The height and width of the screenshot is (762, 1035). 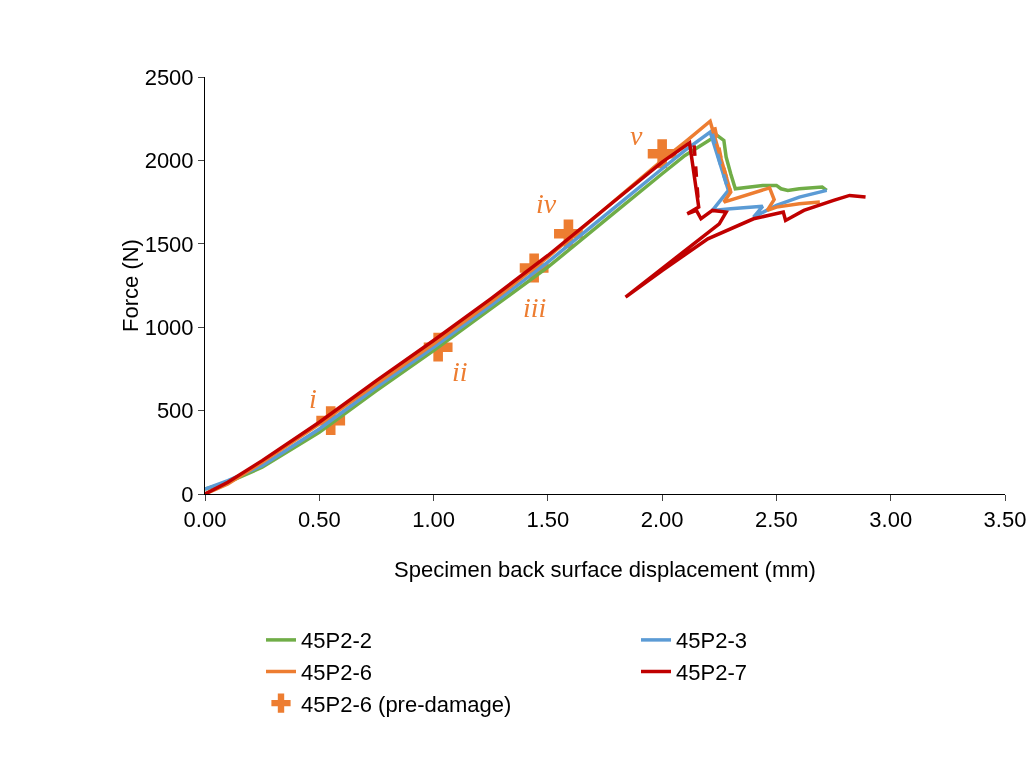 I want to click on x-tick-label: 3.50, so click(x=1005, y=520).